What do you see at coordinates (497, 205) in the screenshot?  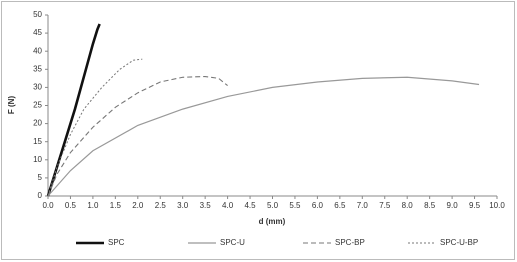 I see `x-tick-label: 10.0` at bounding box center [497, 205].